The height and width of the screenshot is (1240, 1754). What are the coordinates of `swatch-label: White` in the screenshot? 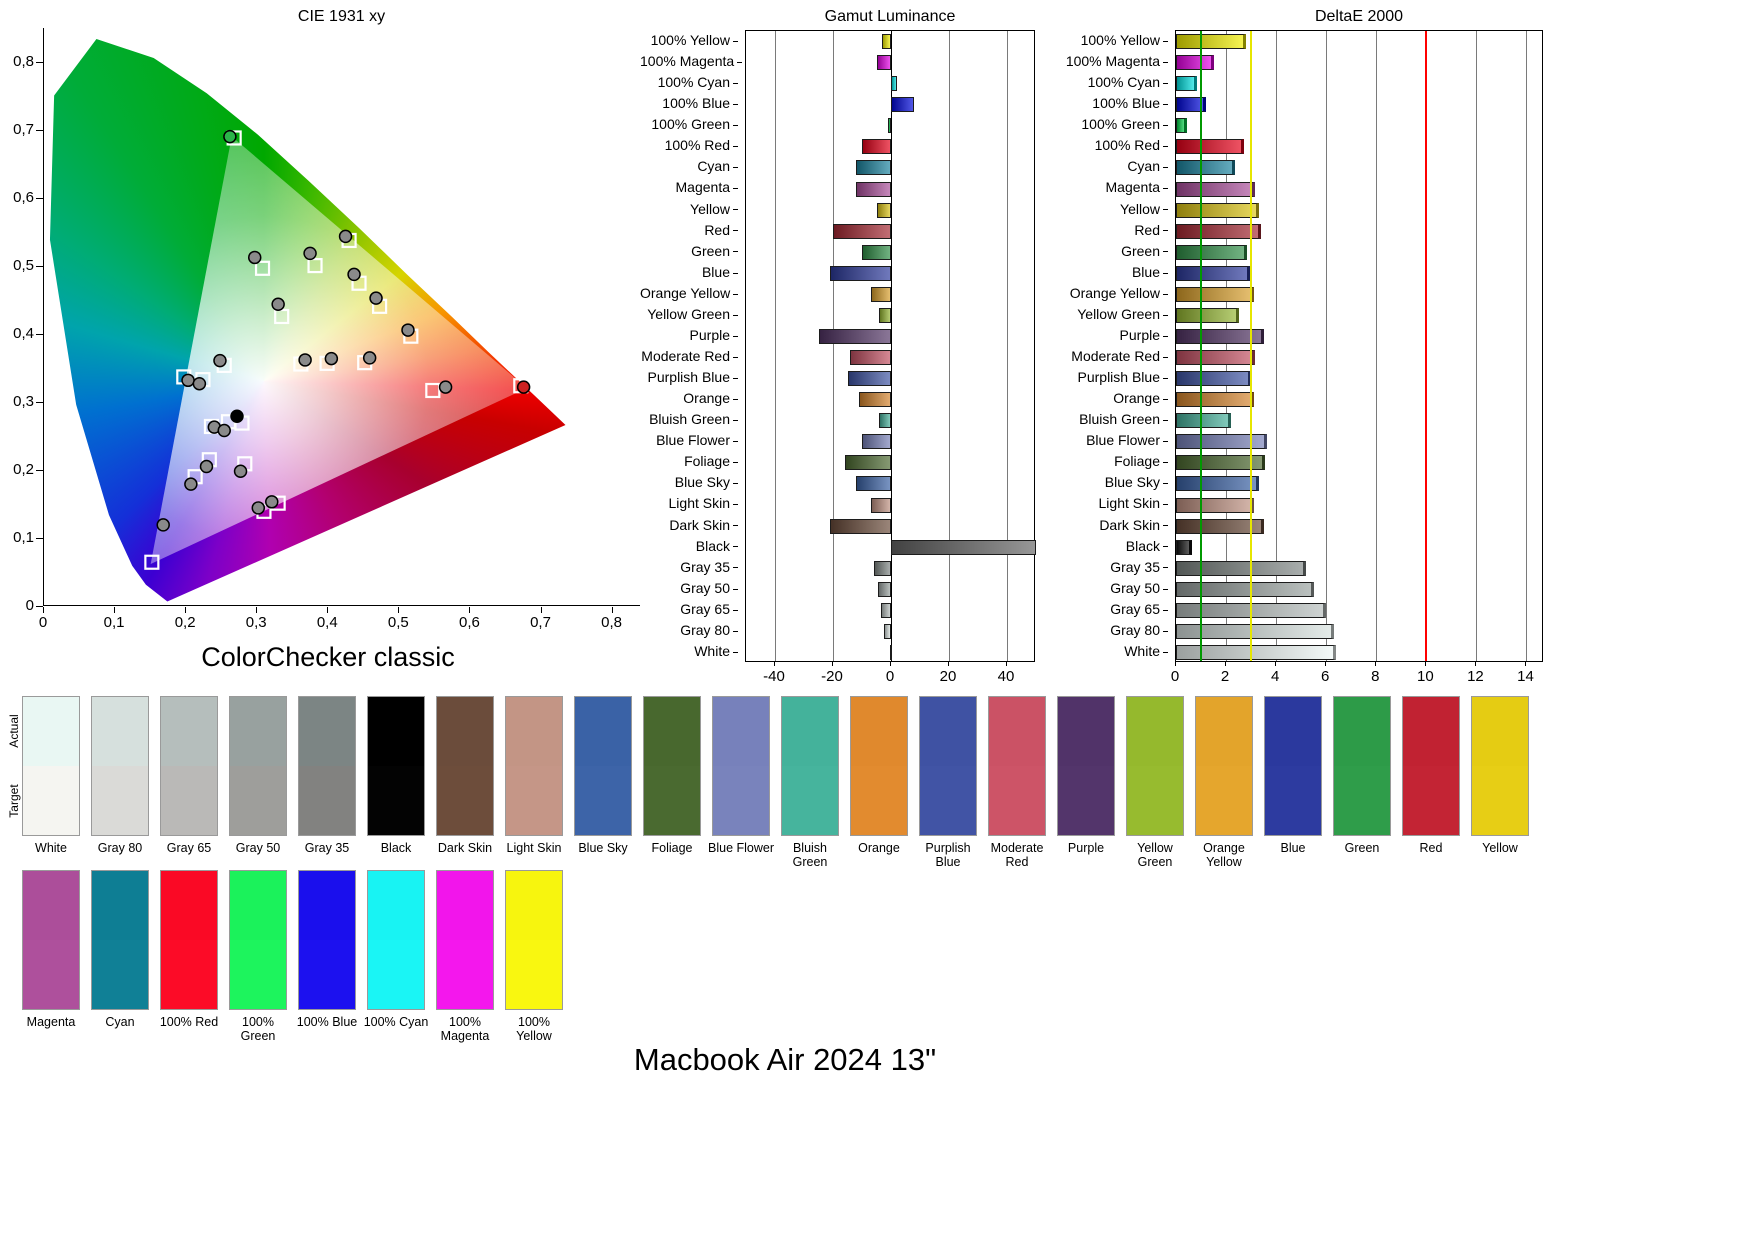 It's located at (51, 848).